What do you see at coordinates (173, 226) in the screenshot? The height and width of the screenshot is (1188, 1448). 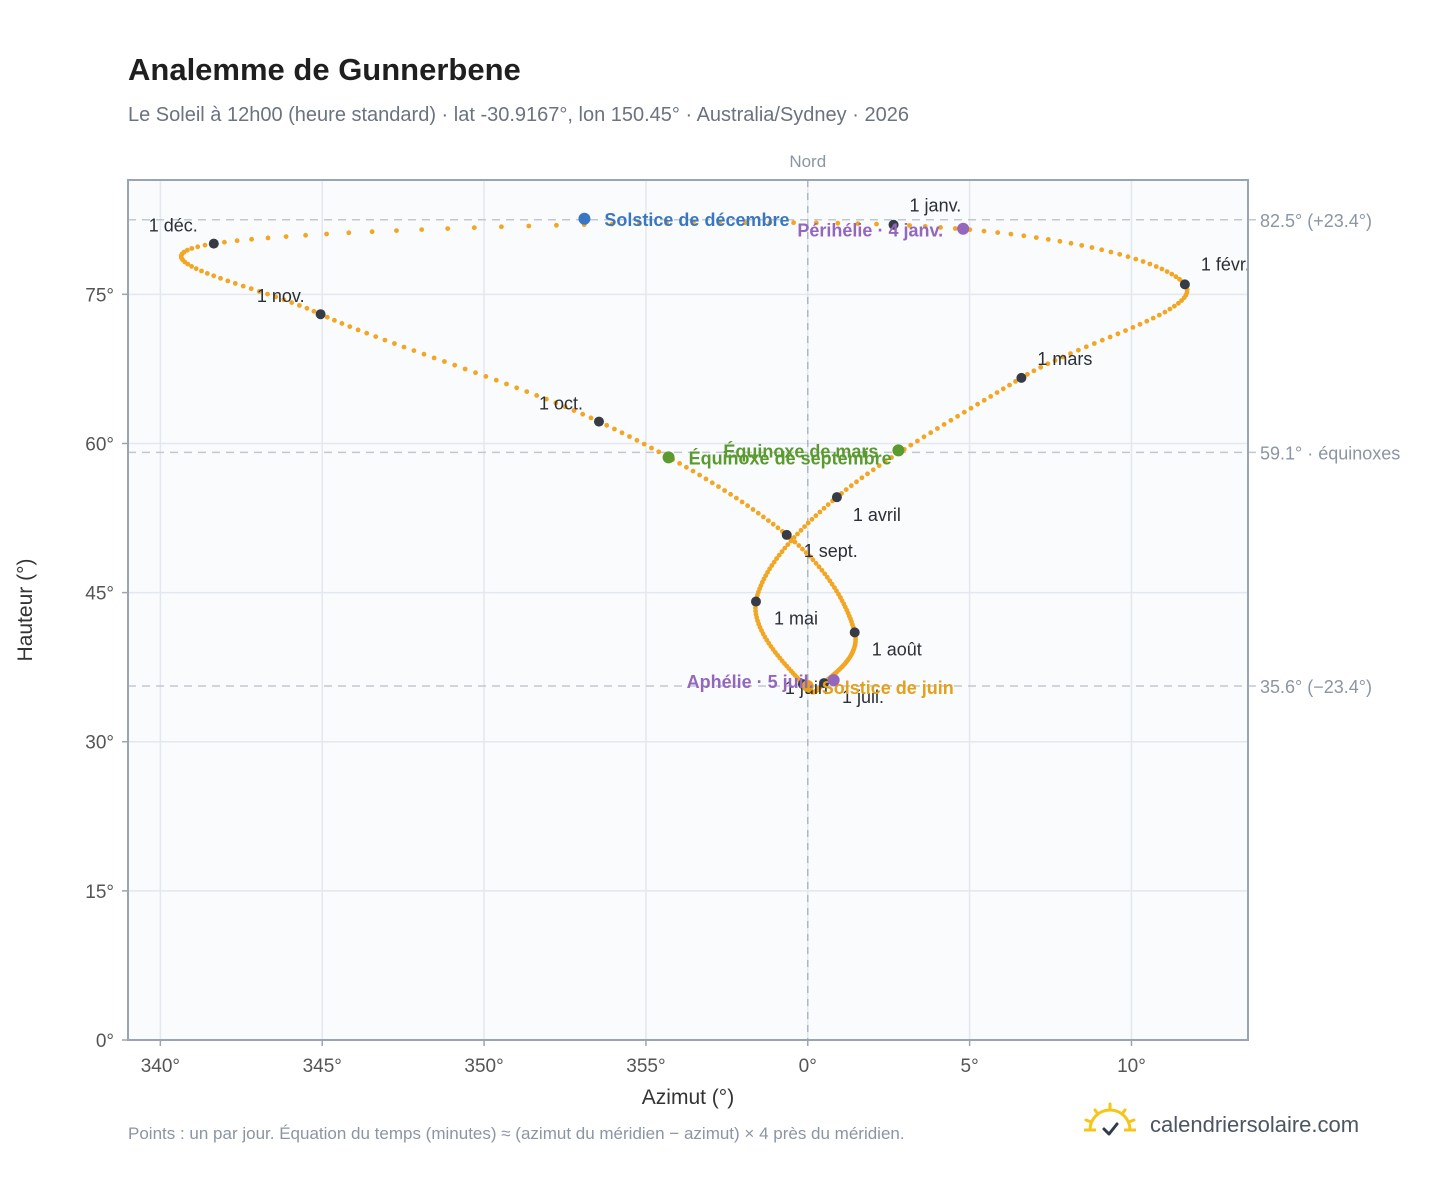 I see `month-label: 1 déc.` at bounding box center [173, 226].